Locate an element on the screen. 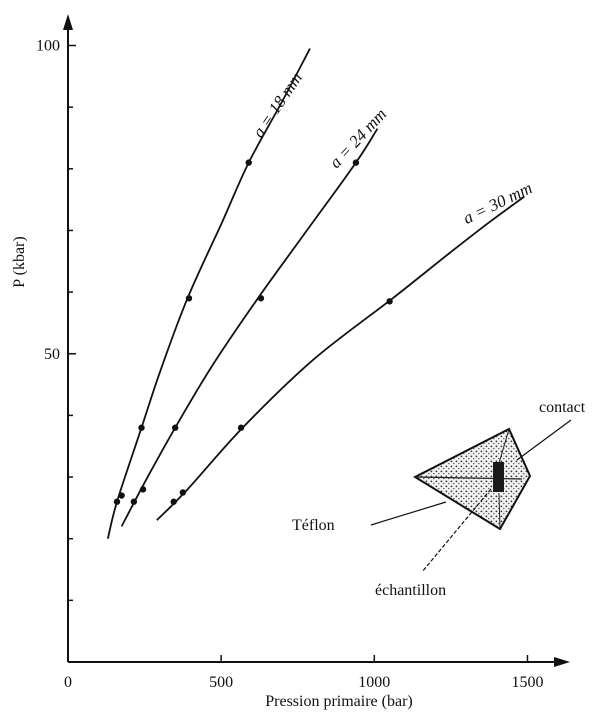 This screenshot has height=715, width=604. contact-label: contact is located at coordinates (562, 407).